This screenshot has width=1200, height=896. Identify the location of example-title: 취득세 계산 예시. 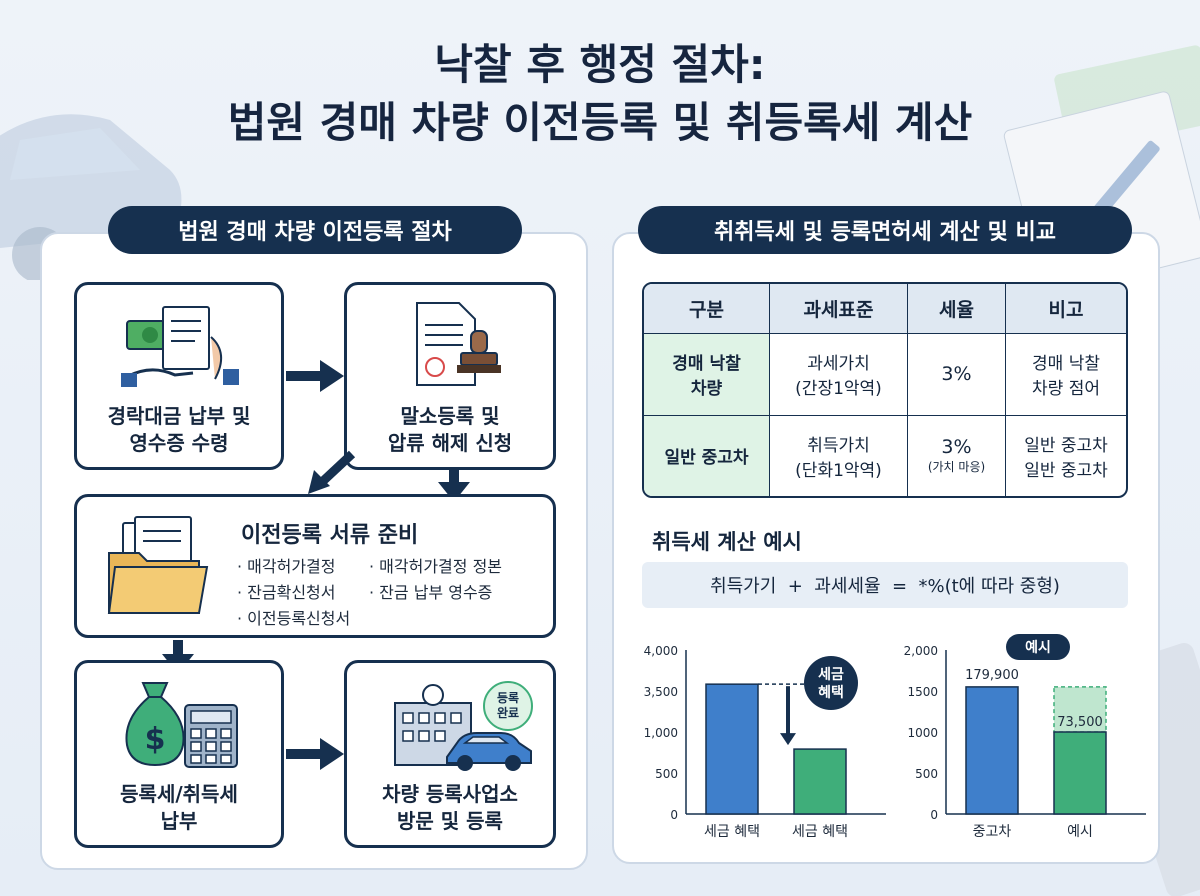
(727, 542).